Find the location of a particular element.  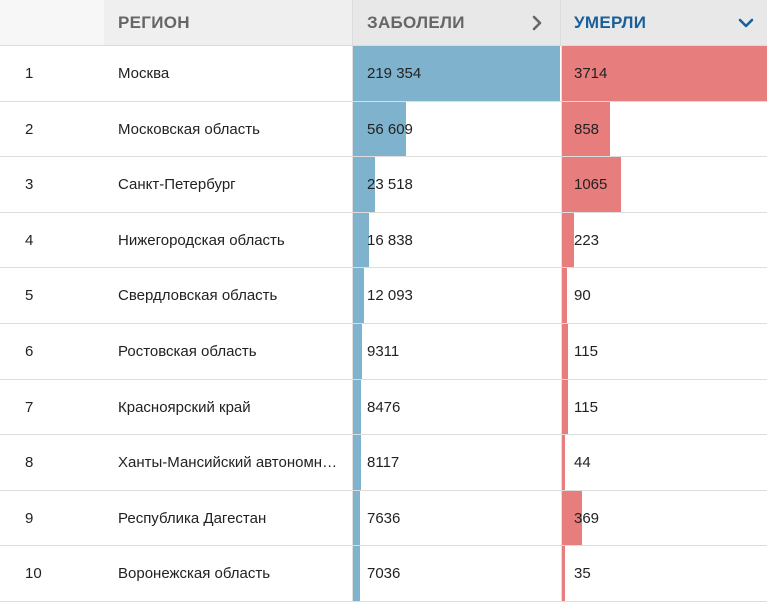

deaths-cell: 369 is located at coordinates (664, 518).